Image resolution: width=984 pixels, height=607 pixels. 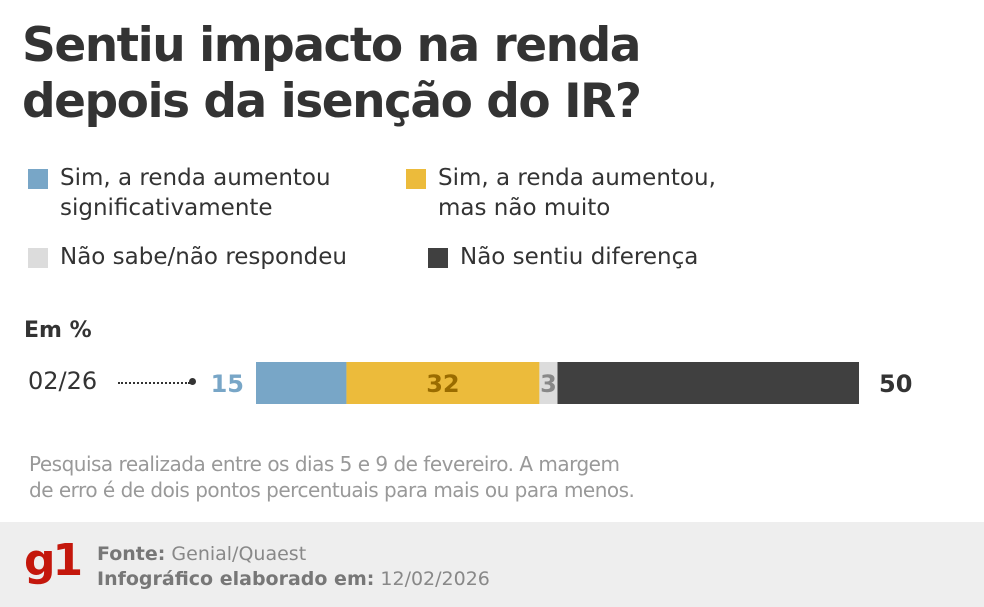 What do you see at coordinates (895, 384) in the screenshot?
I see `data-label-4: 50` at bounding box center [895, 384].